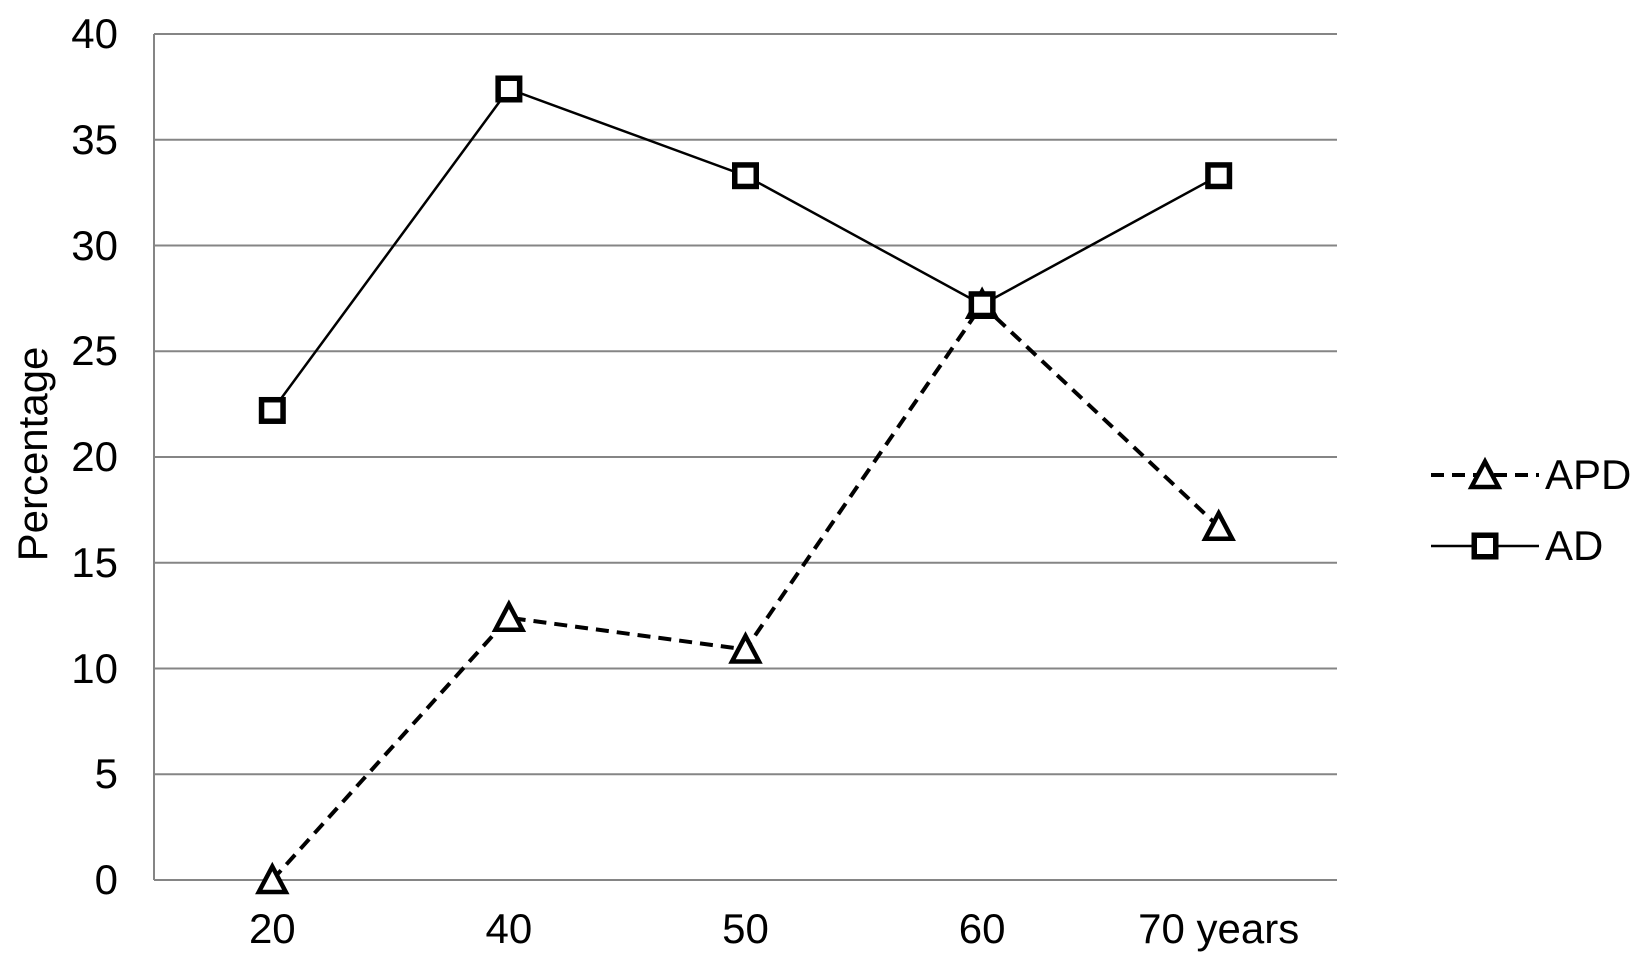 The height and width of the screenshot is (980, 1646). I want to click on legend-dashed-line-triangle-sample, so click(1485, 473).